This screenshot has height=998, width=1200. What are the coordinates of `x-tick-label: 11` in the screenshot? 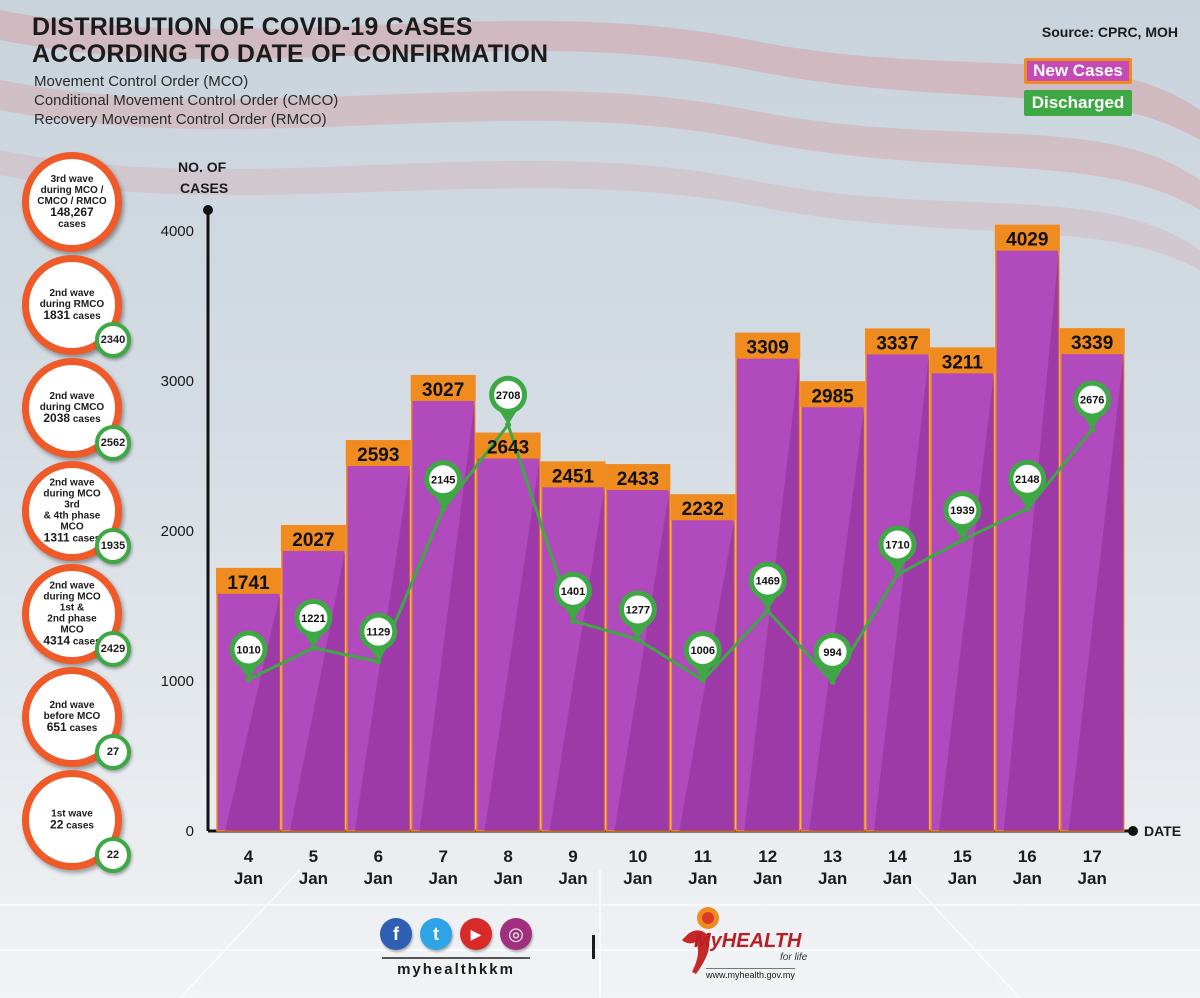 It's located at (703, 856).